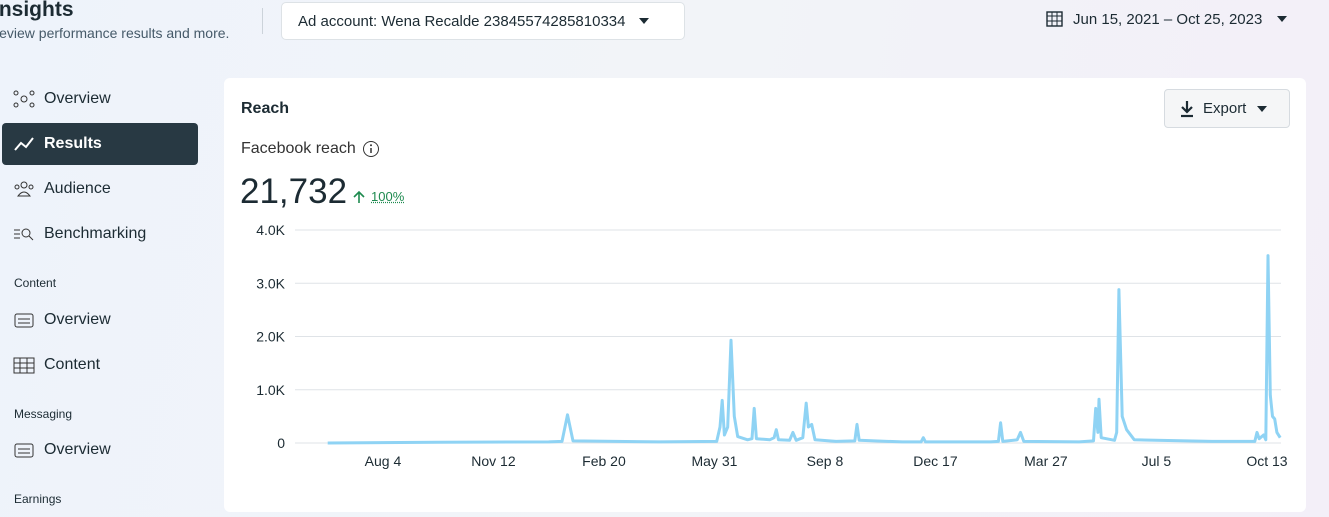 Image resolution: width=1329 pixels, height=517 pixels. I want to click on info-icon, so click(371, 149).